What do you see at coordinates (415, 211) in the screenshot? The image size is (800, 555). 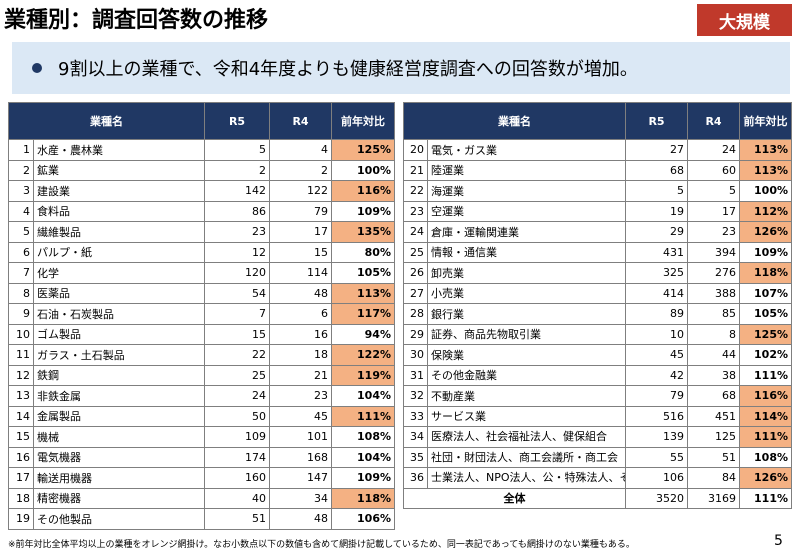 I see `row-number: 23` at bounding box center [415, 211].